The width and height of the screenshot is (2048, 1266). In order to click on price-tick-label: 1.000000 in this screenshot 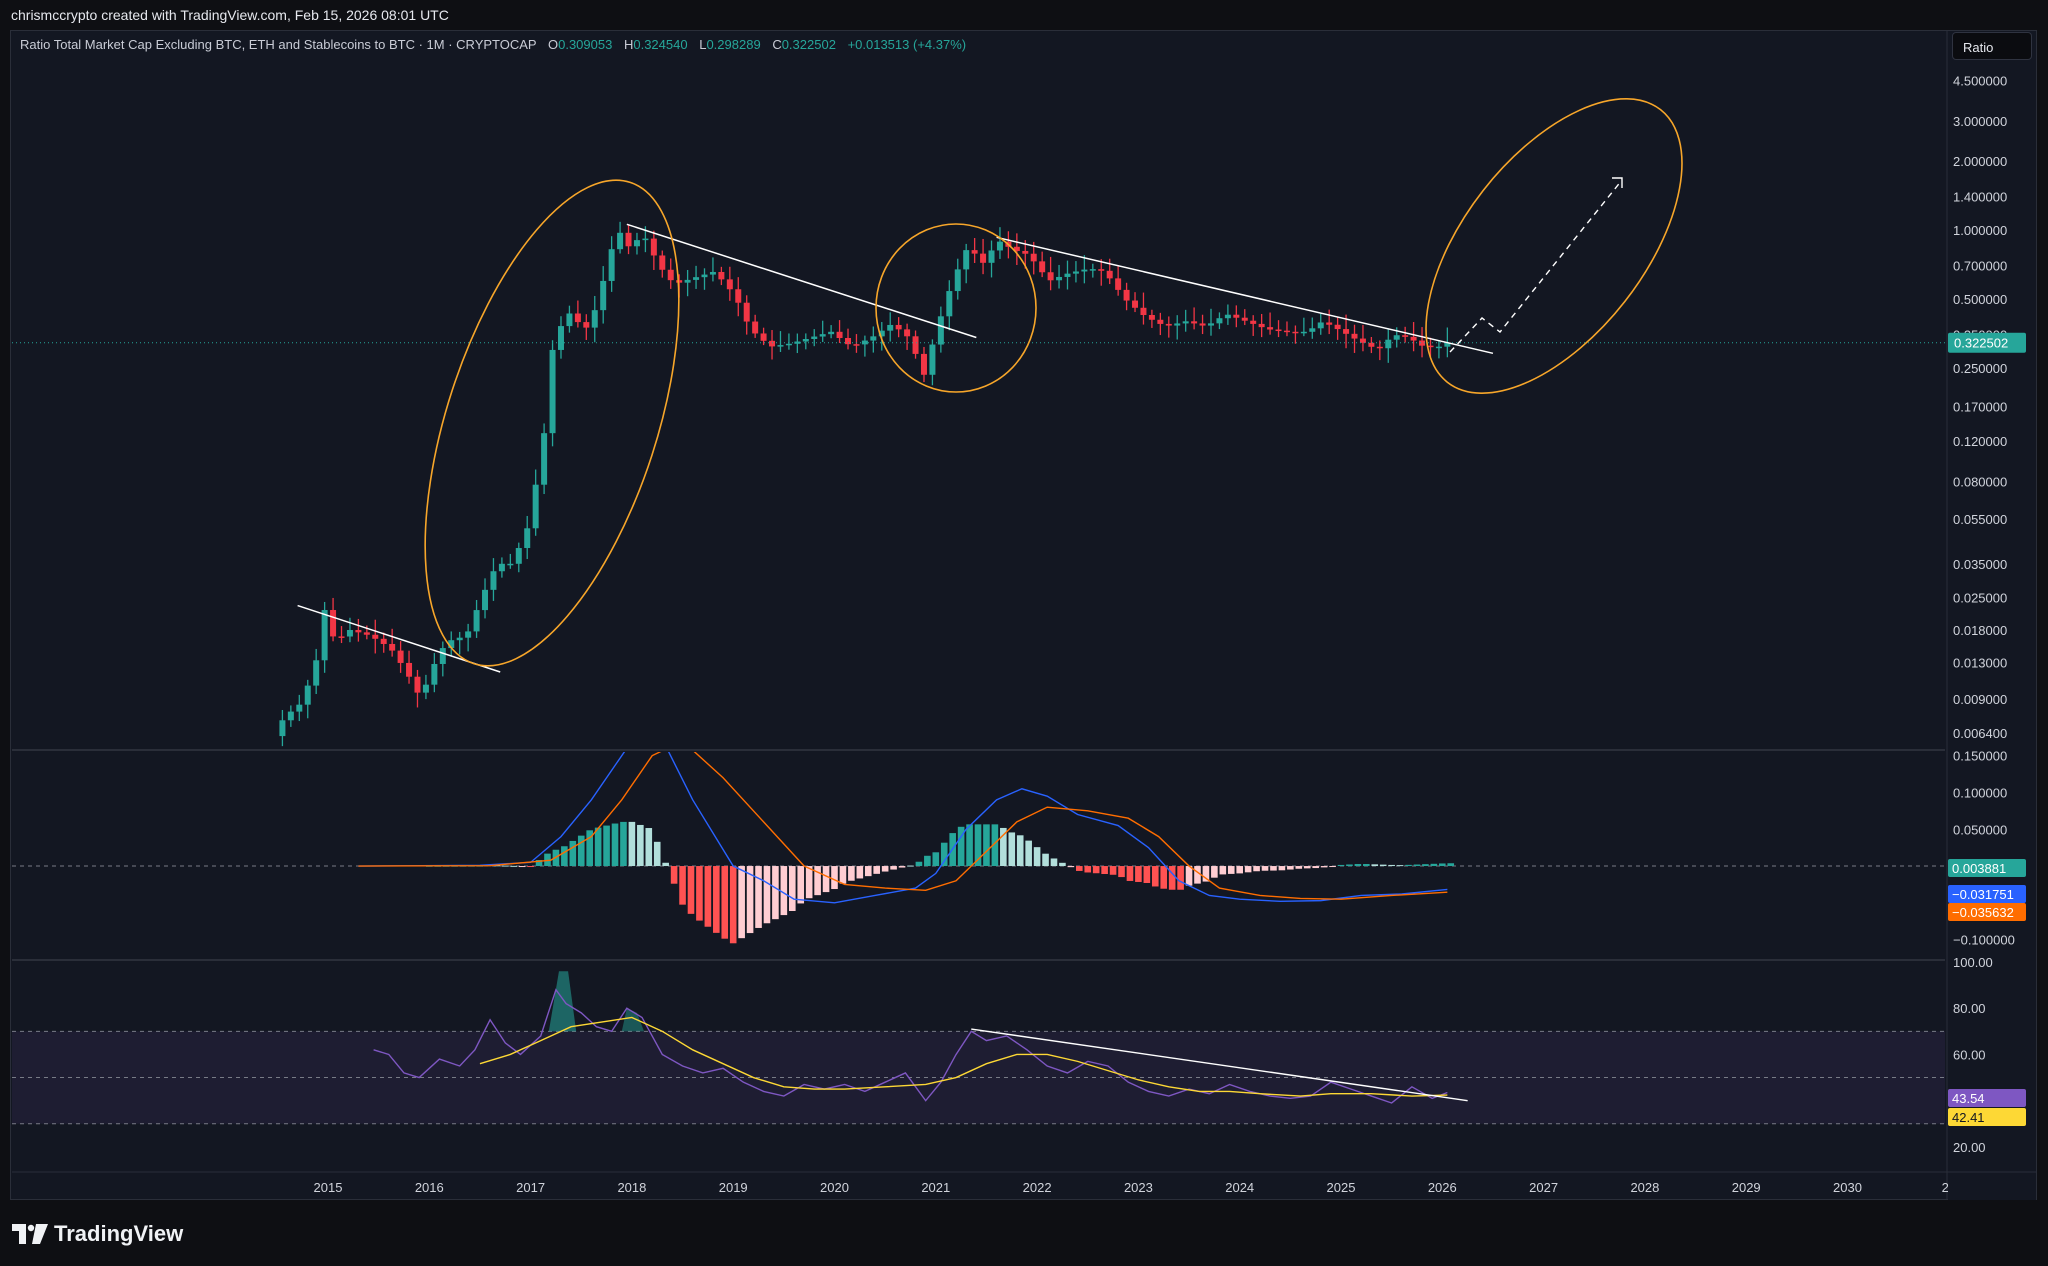, I will do `click(1980, 230)`.